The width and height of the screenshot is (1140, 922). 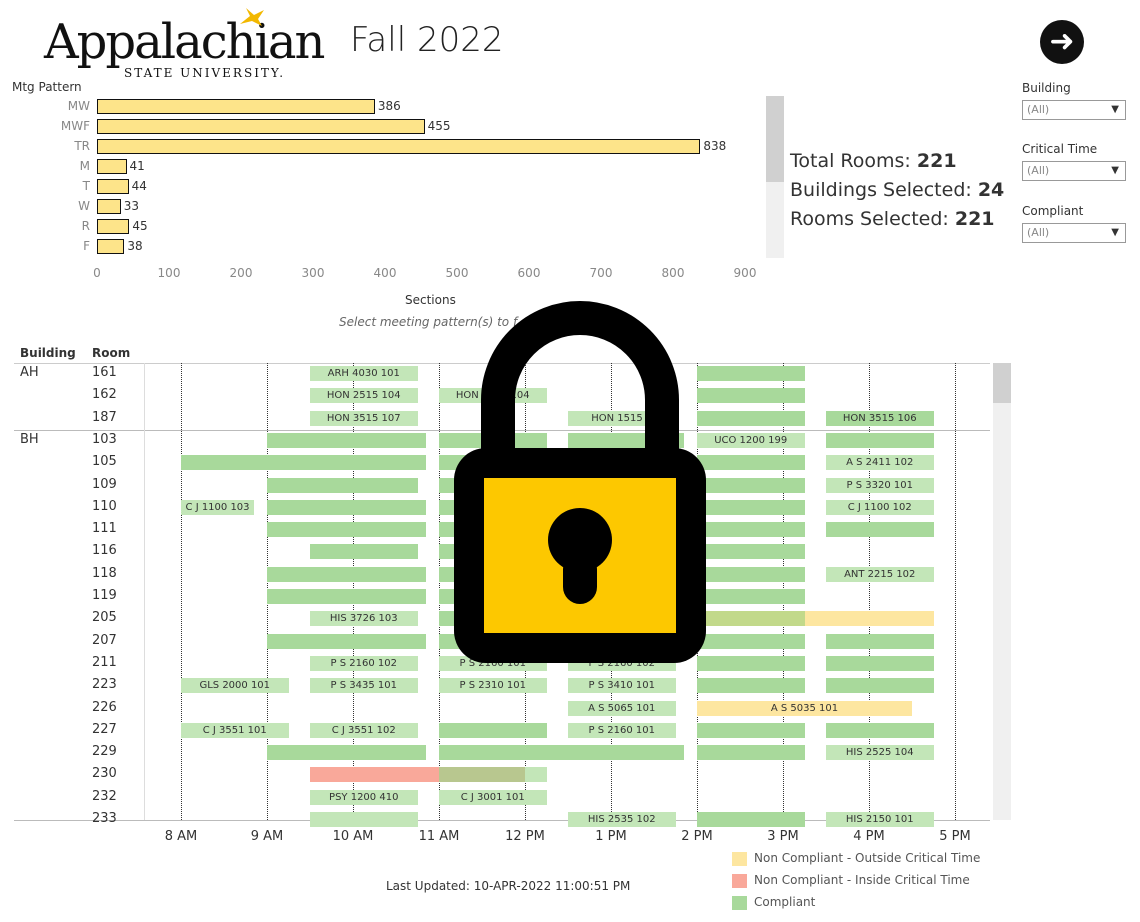 I want to click on legend-swatch, so click(x=739, y=881).